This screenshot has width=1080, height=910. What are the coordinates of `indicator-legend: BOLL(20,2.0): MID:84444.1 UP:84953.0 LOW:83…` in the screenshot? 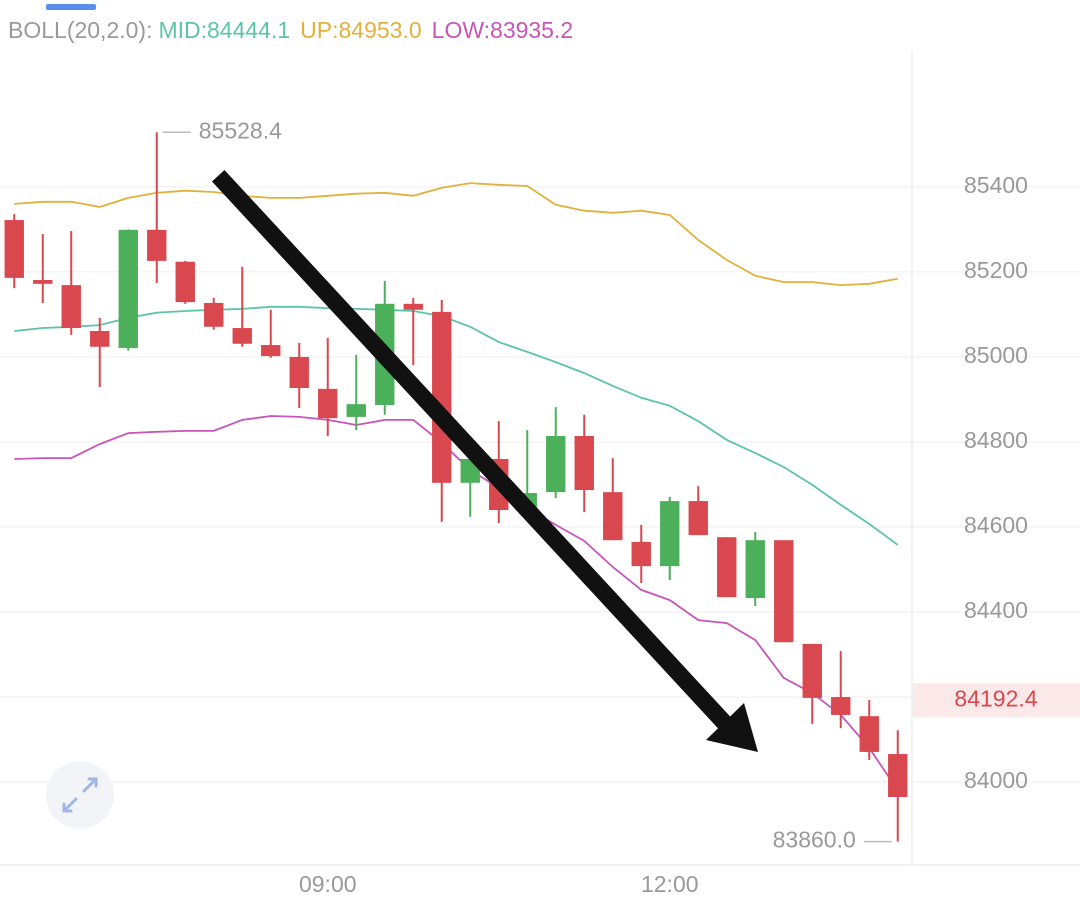 It's located at (290, 30).